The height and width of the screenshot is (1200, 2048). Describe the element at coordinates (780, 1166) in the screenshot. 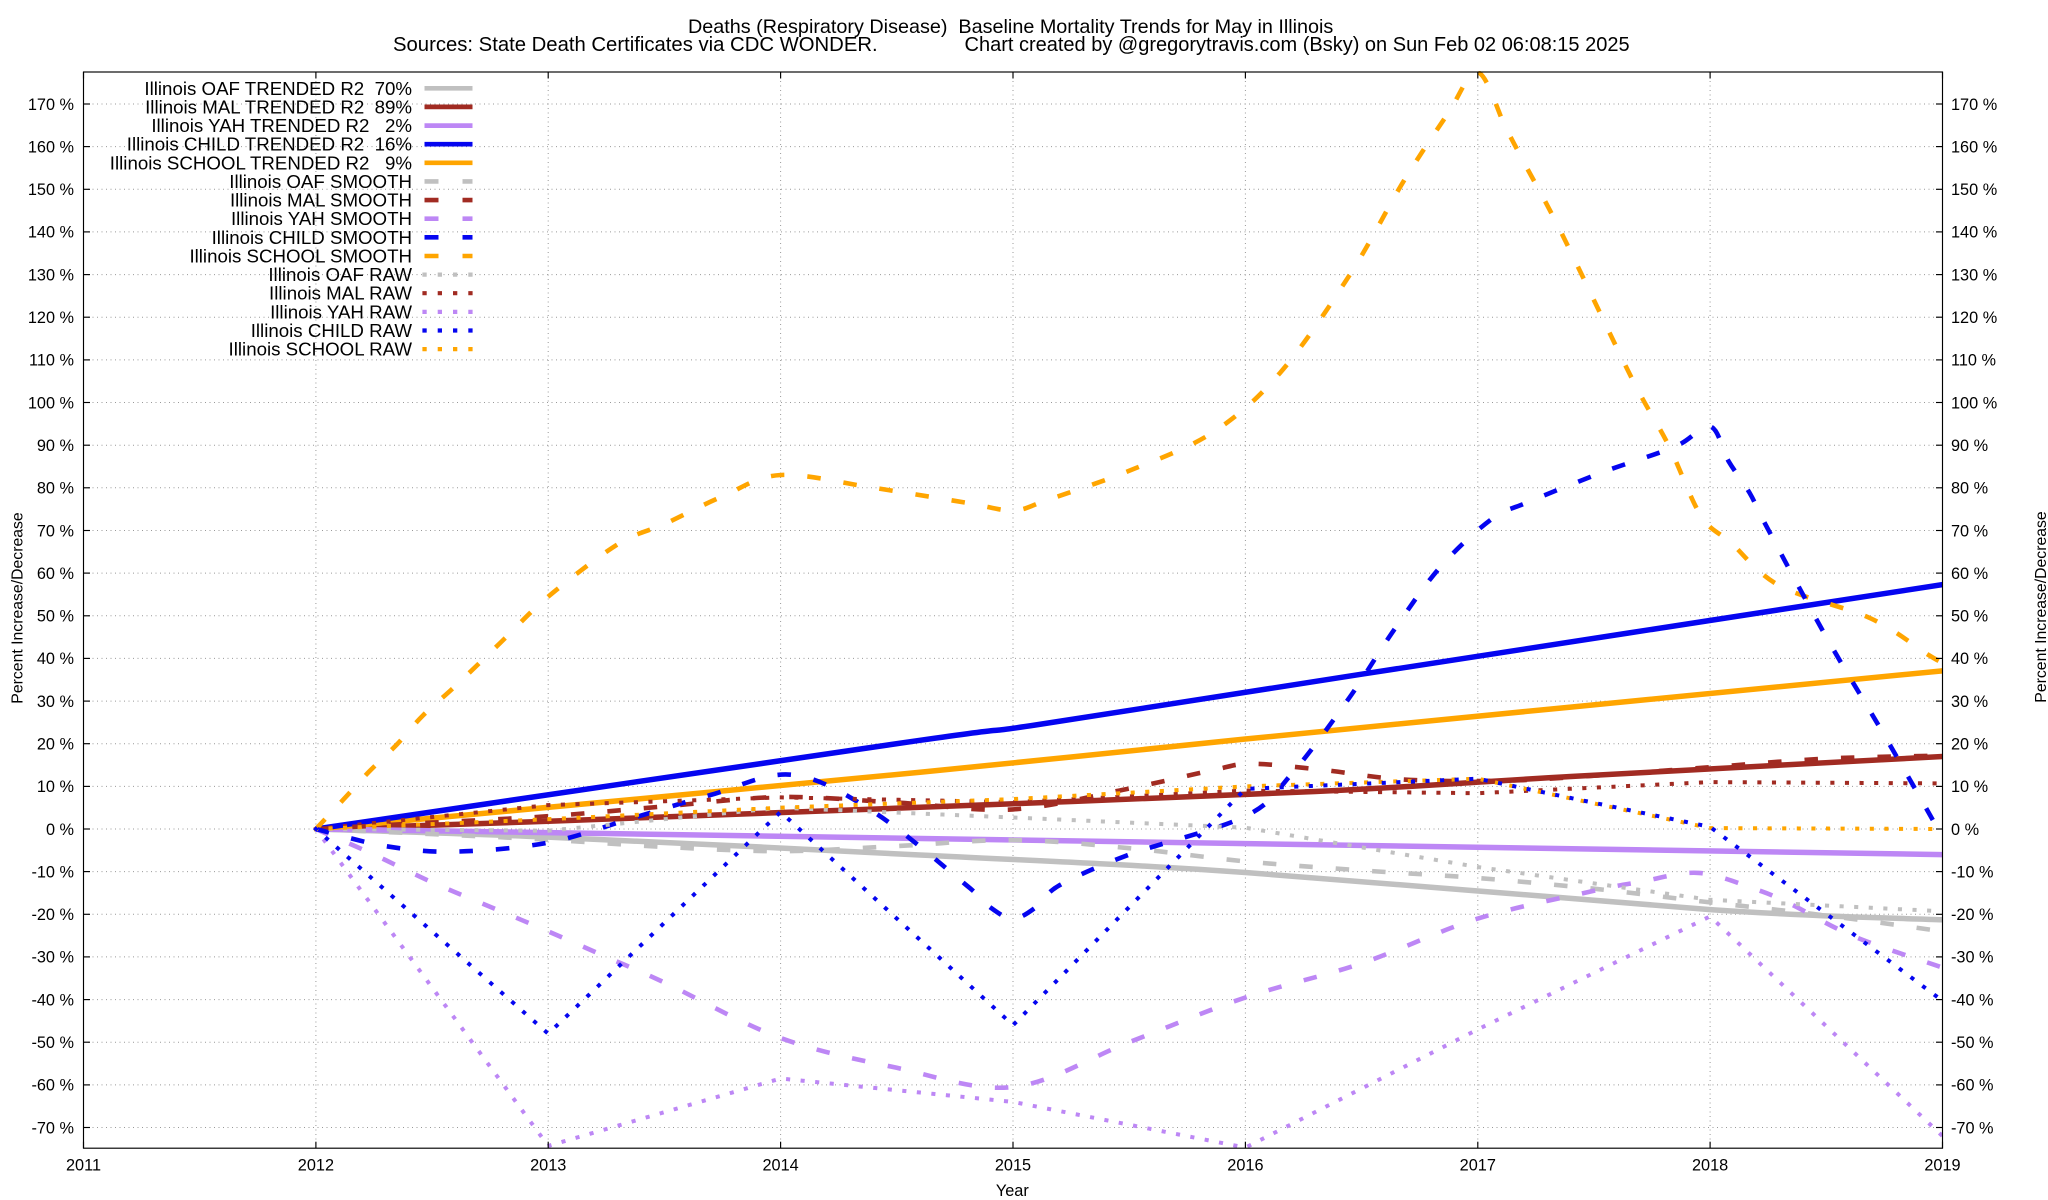

I see `svg-text: 2014` at that location.